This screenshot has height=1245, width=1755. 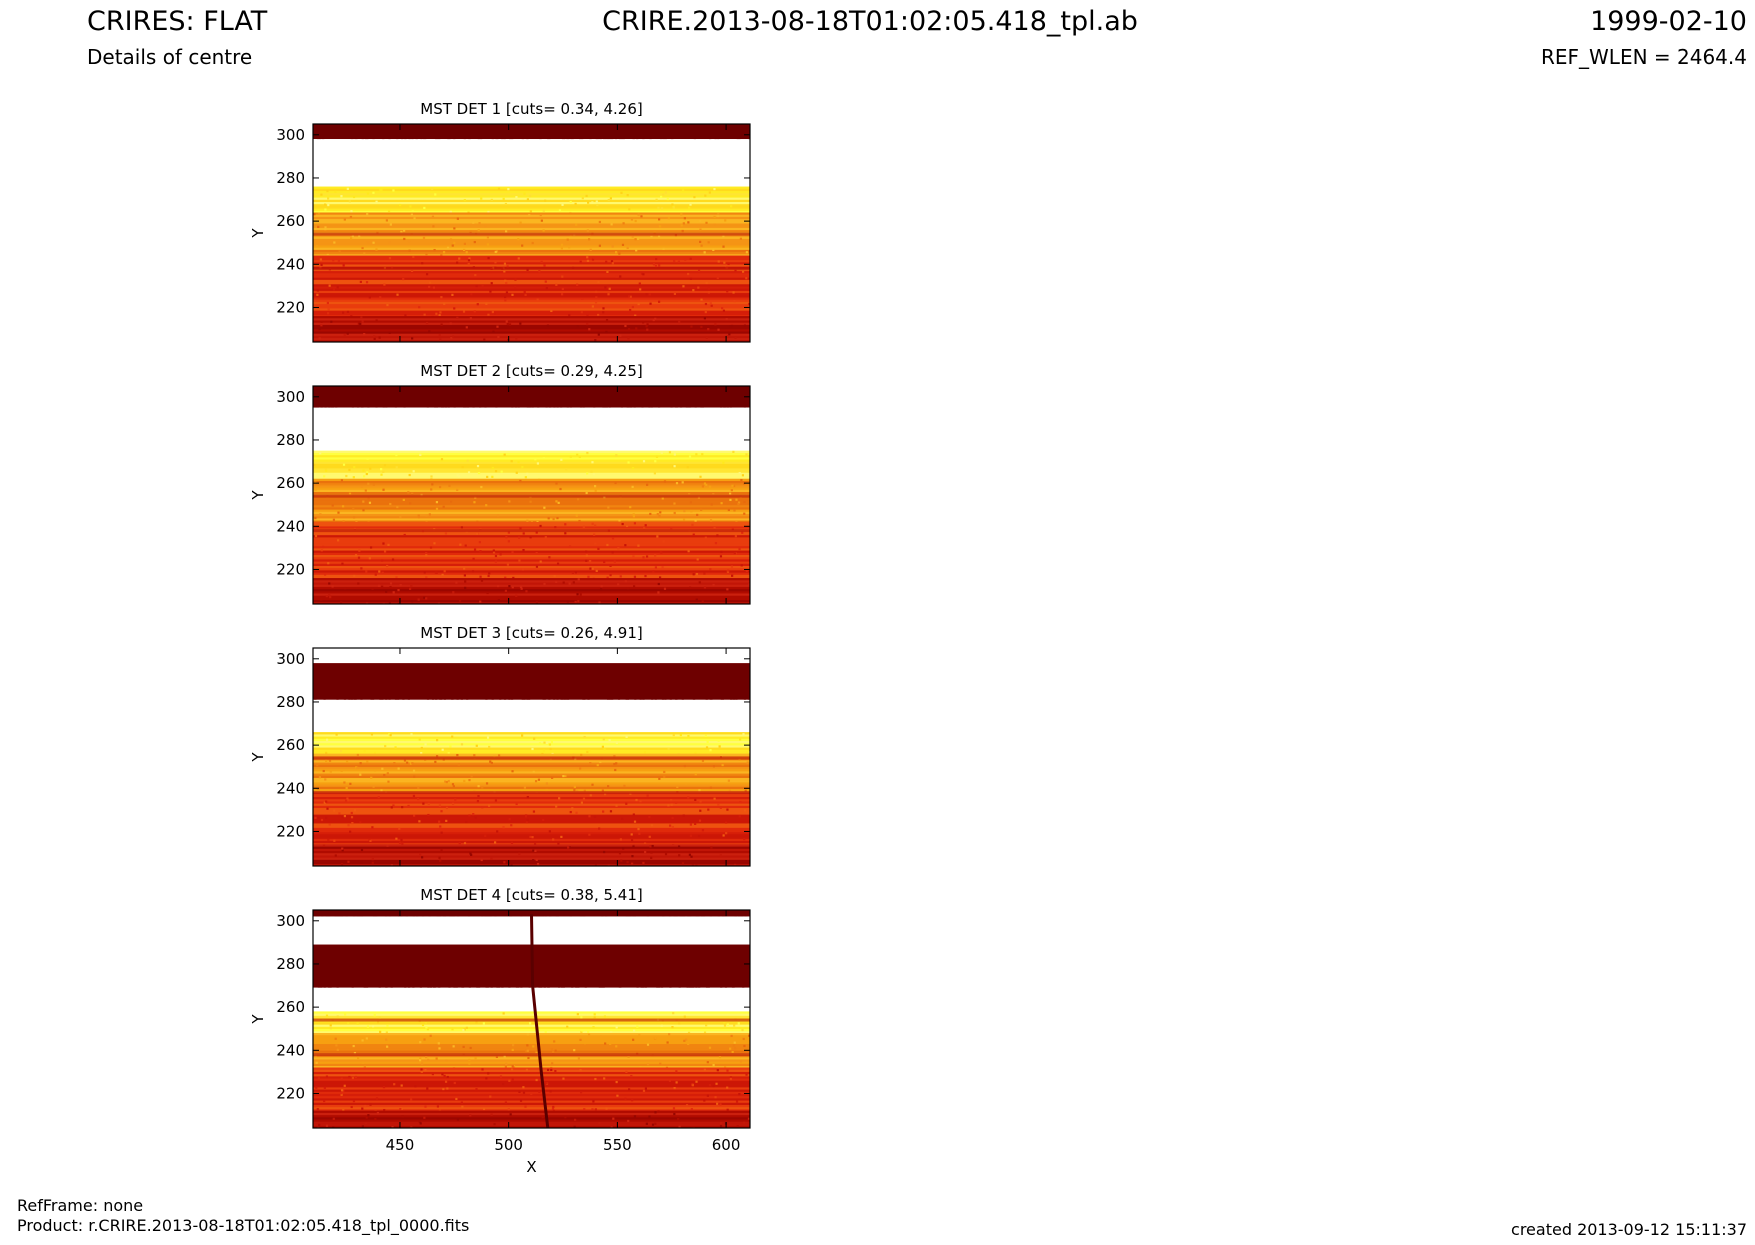 What do you see at coordinates (290, 307) in the screenshot?
I see `y-tick-label: 220` at bounding box center [290, 307].